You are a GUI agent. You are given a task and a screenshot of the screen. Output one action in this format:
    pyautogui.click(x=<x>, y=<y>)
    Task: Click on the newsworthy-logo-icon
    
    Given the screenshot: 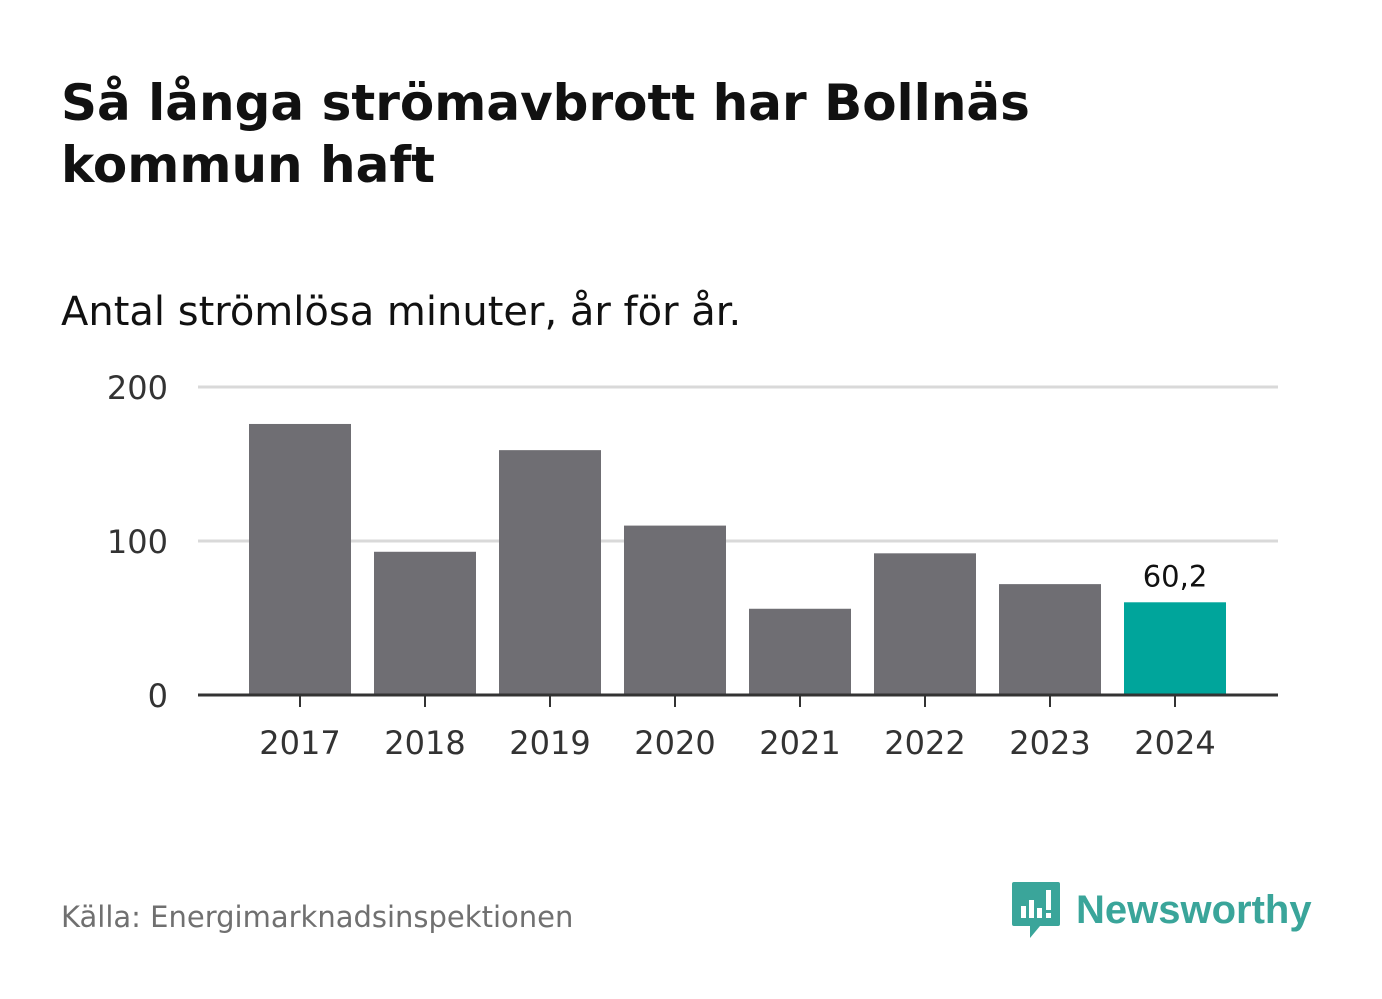 What is the action you would take?
    pyautogui.click(x=1036, y=910)
    